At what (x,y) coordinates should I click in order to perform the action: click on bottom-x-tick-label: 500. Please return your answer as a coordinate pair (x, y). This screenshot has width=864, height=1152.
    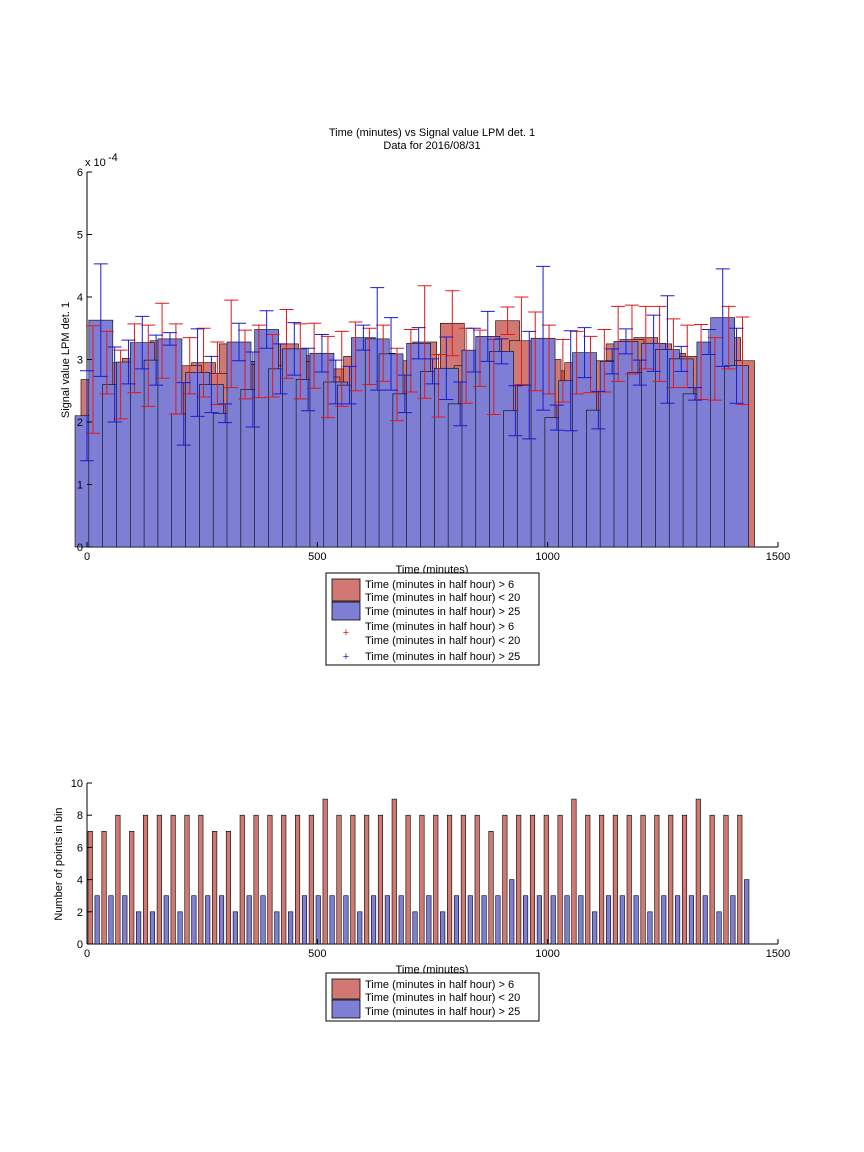
    Looking at the image, I should click on (317, 954).